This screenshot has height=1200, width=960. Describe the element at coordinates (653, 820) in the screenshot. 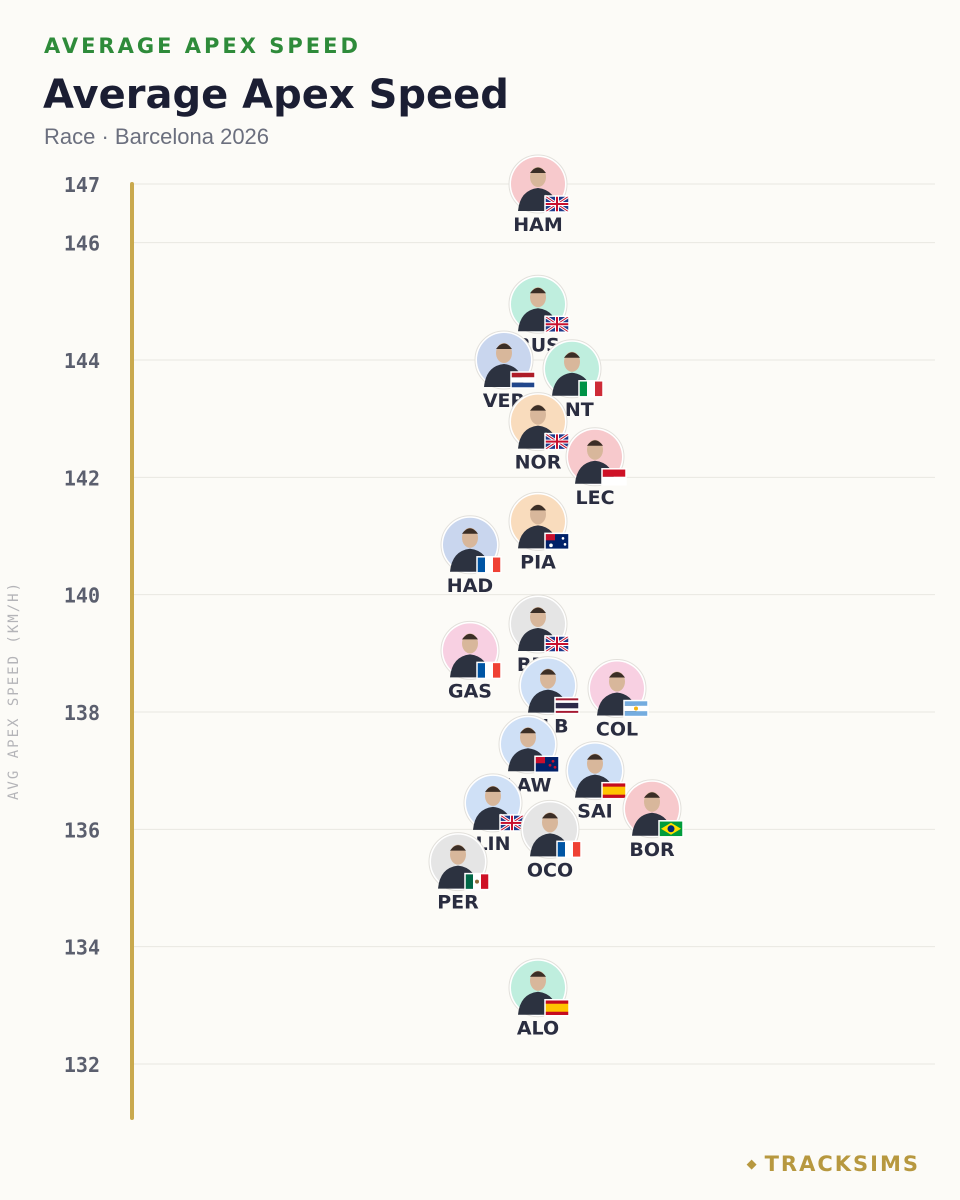

I see `driver-point: BOR` at that location.